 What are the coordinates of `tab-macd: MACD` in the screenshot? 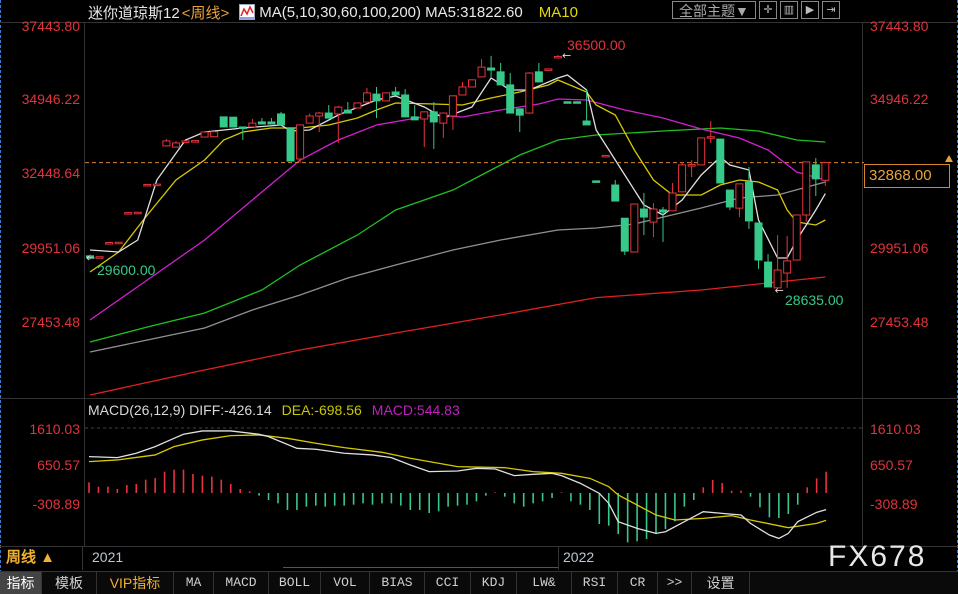 It's located at (241, 583).